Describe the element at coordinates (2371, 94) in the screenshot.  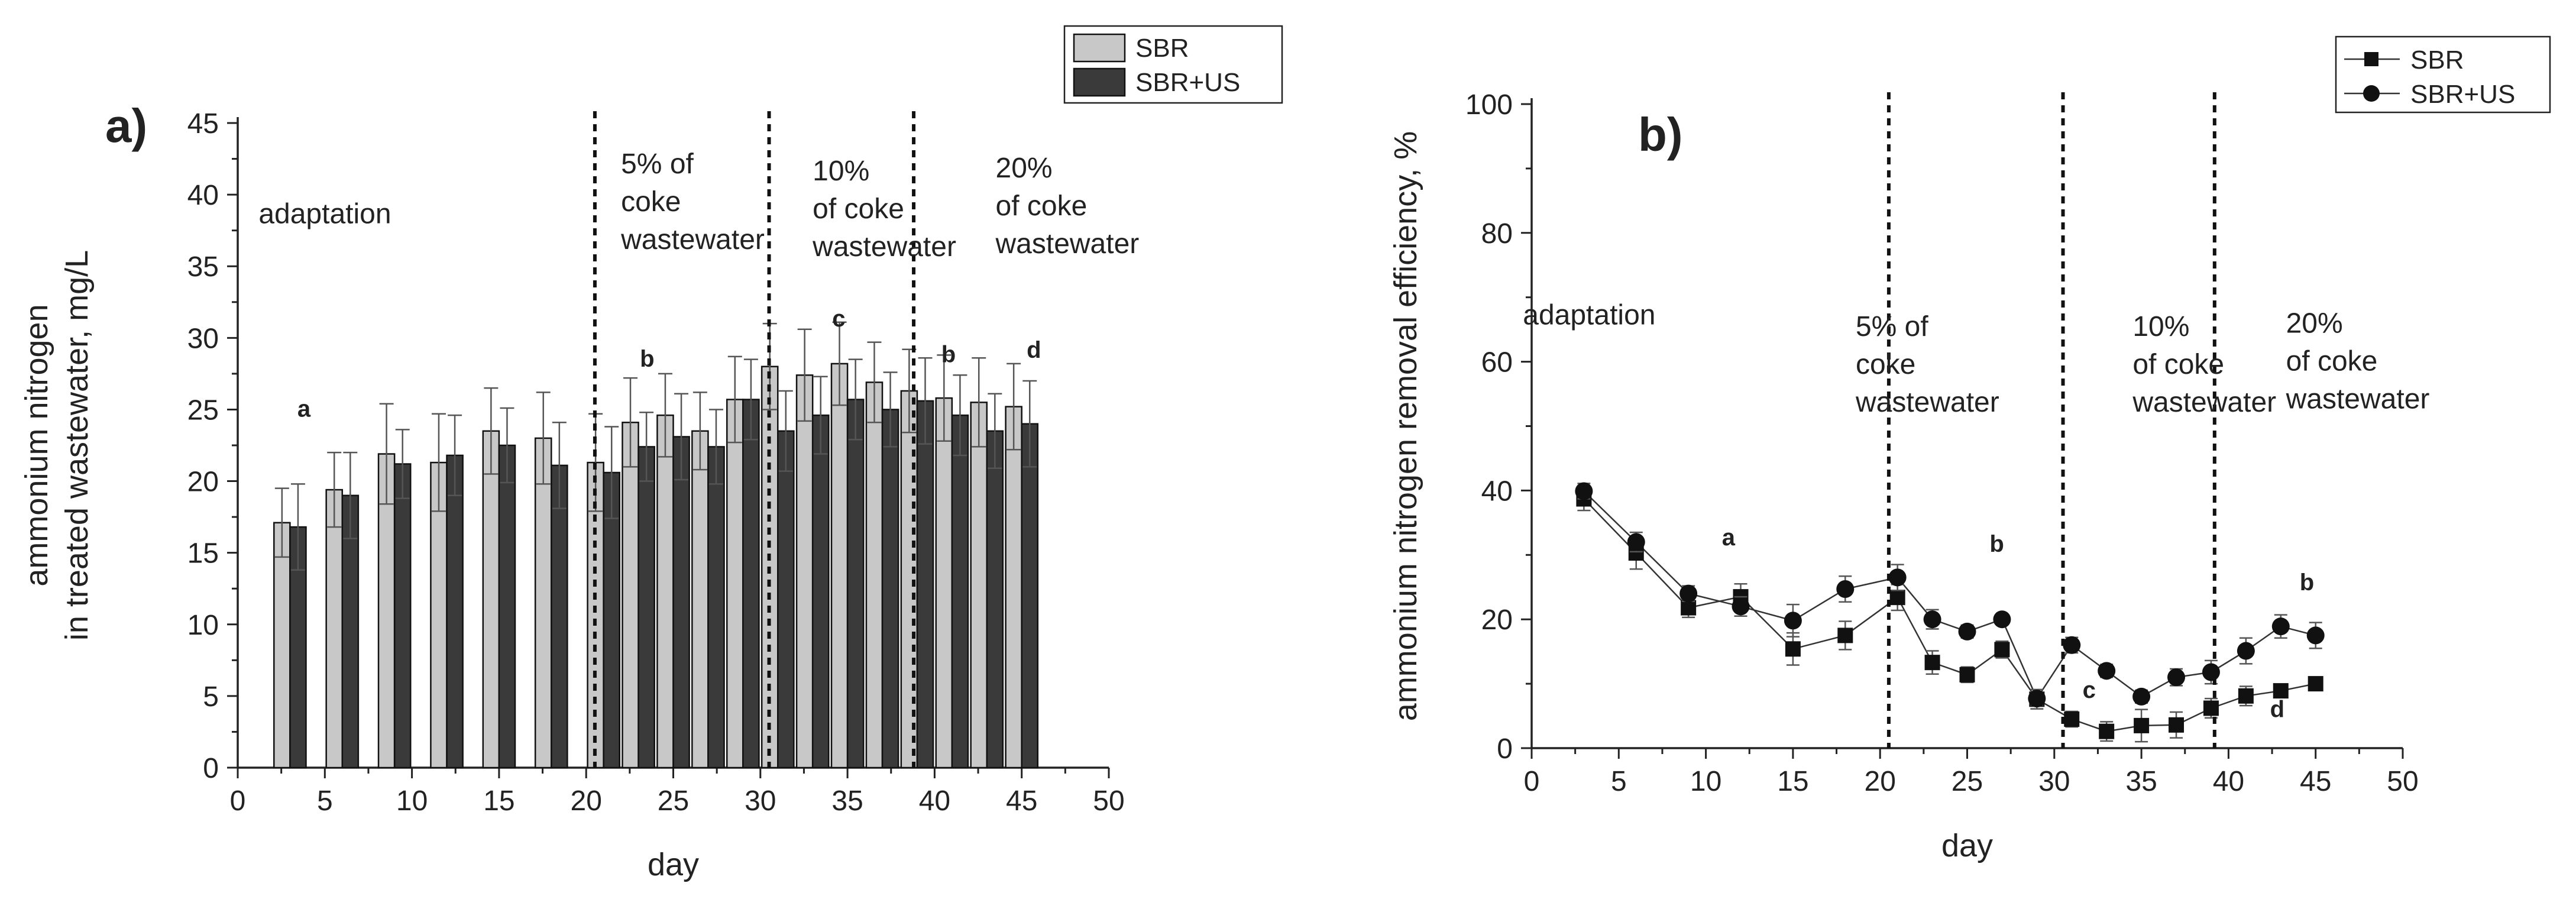
I see `legend-marker-circle` at that location.